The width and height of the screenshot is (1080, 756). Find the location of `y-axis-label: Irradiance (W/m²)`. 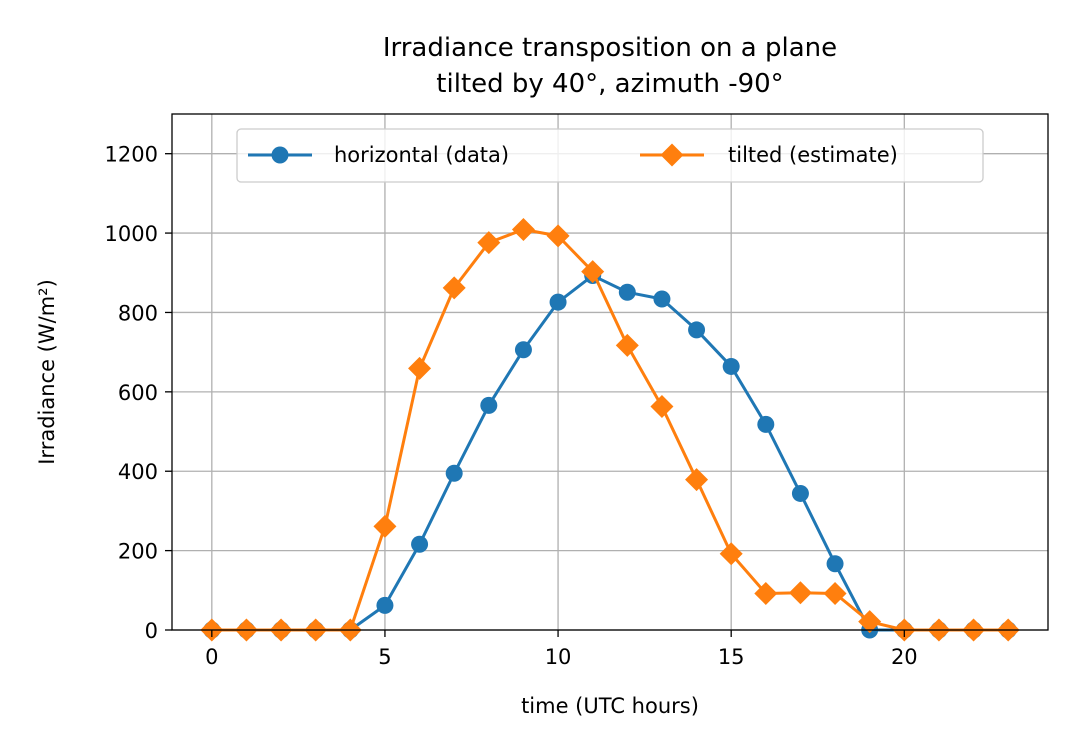

y-axis-label: Irradiance (W/m²) is located at coordinates (47, 372).